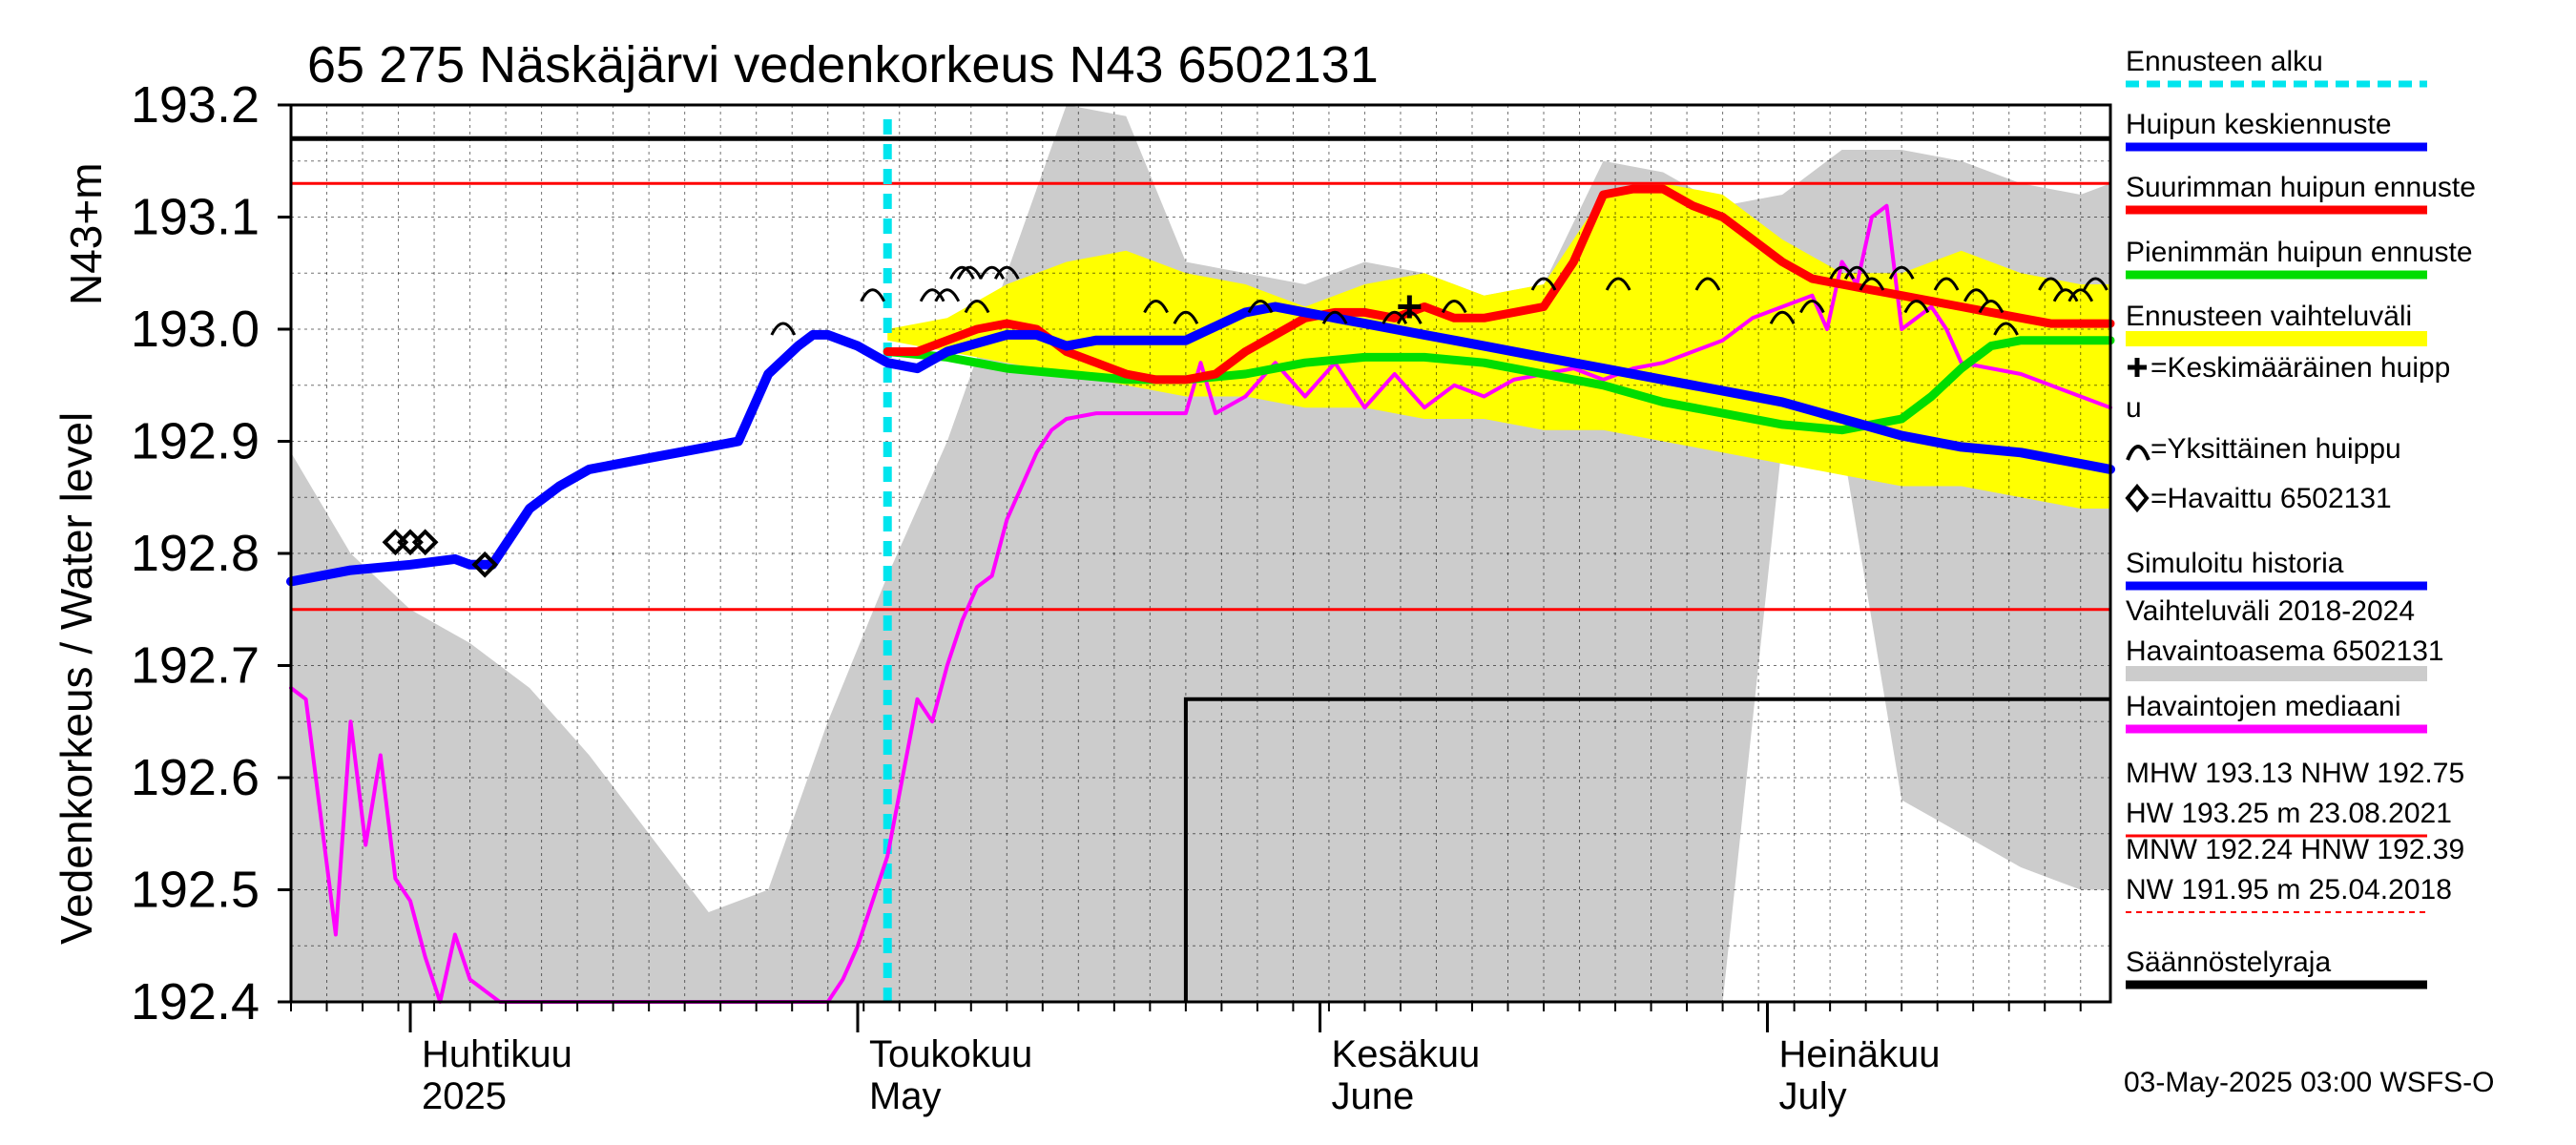 This screenshot has height=1145, width=2576. Describe the element at coordinates (2228, 963) in the screenshot. I see `legend-label: Säännöstelyraja` at that location.